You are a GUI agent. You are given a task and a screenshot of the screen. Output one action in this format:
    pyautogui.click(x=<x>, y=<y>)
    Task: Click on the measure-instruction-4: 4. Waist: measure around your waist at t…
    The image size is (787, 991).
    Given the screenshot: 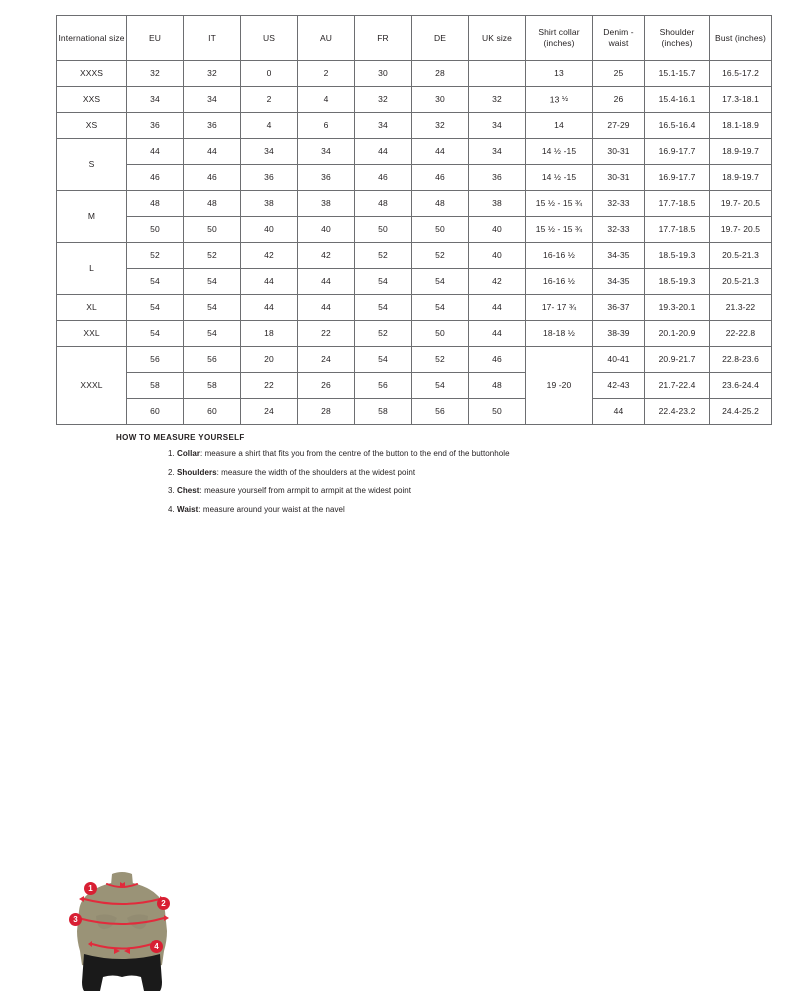 What is the action you would take?
    pyautogui.click(x=448, y=509)
    